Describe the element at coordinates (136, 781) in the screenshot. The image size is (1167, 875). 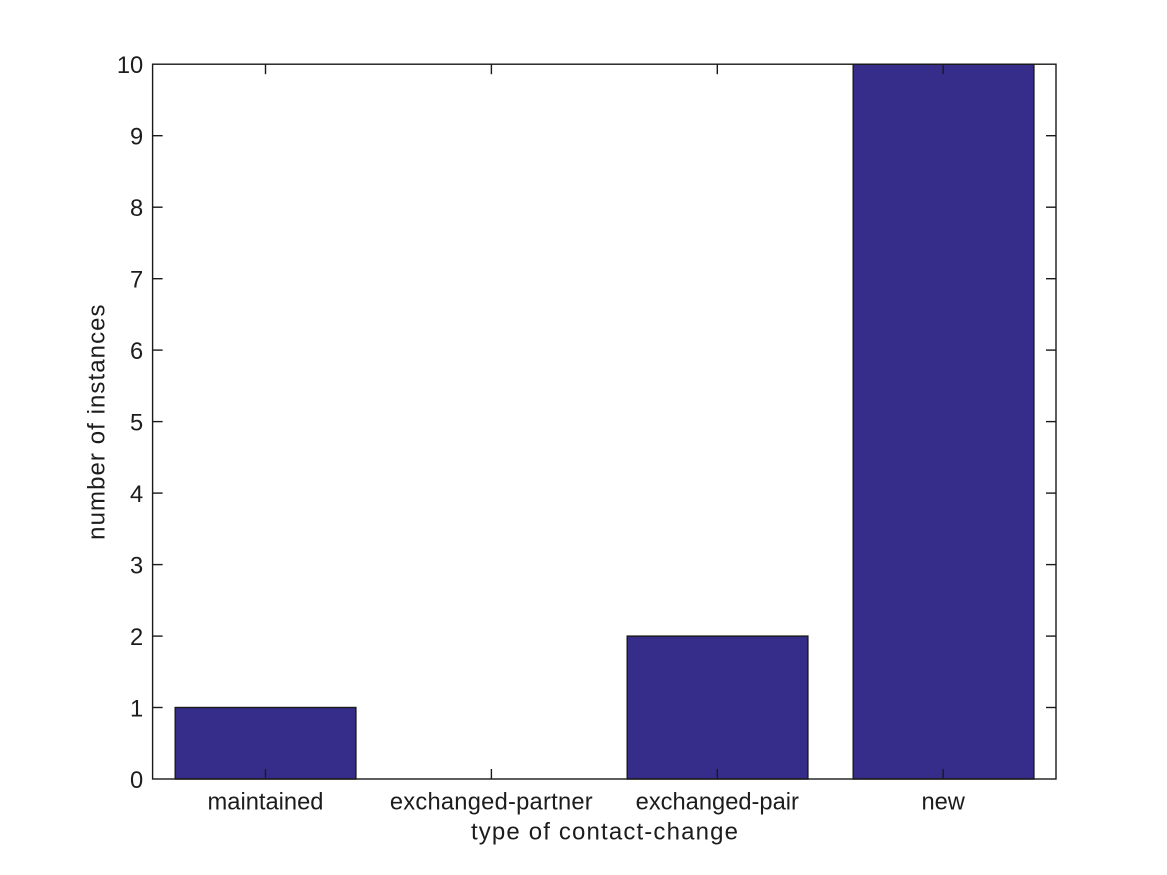
I see `svg-text: 0` at that location.